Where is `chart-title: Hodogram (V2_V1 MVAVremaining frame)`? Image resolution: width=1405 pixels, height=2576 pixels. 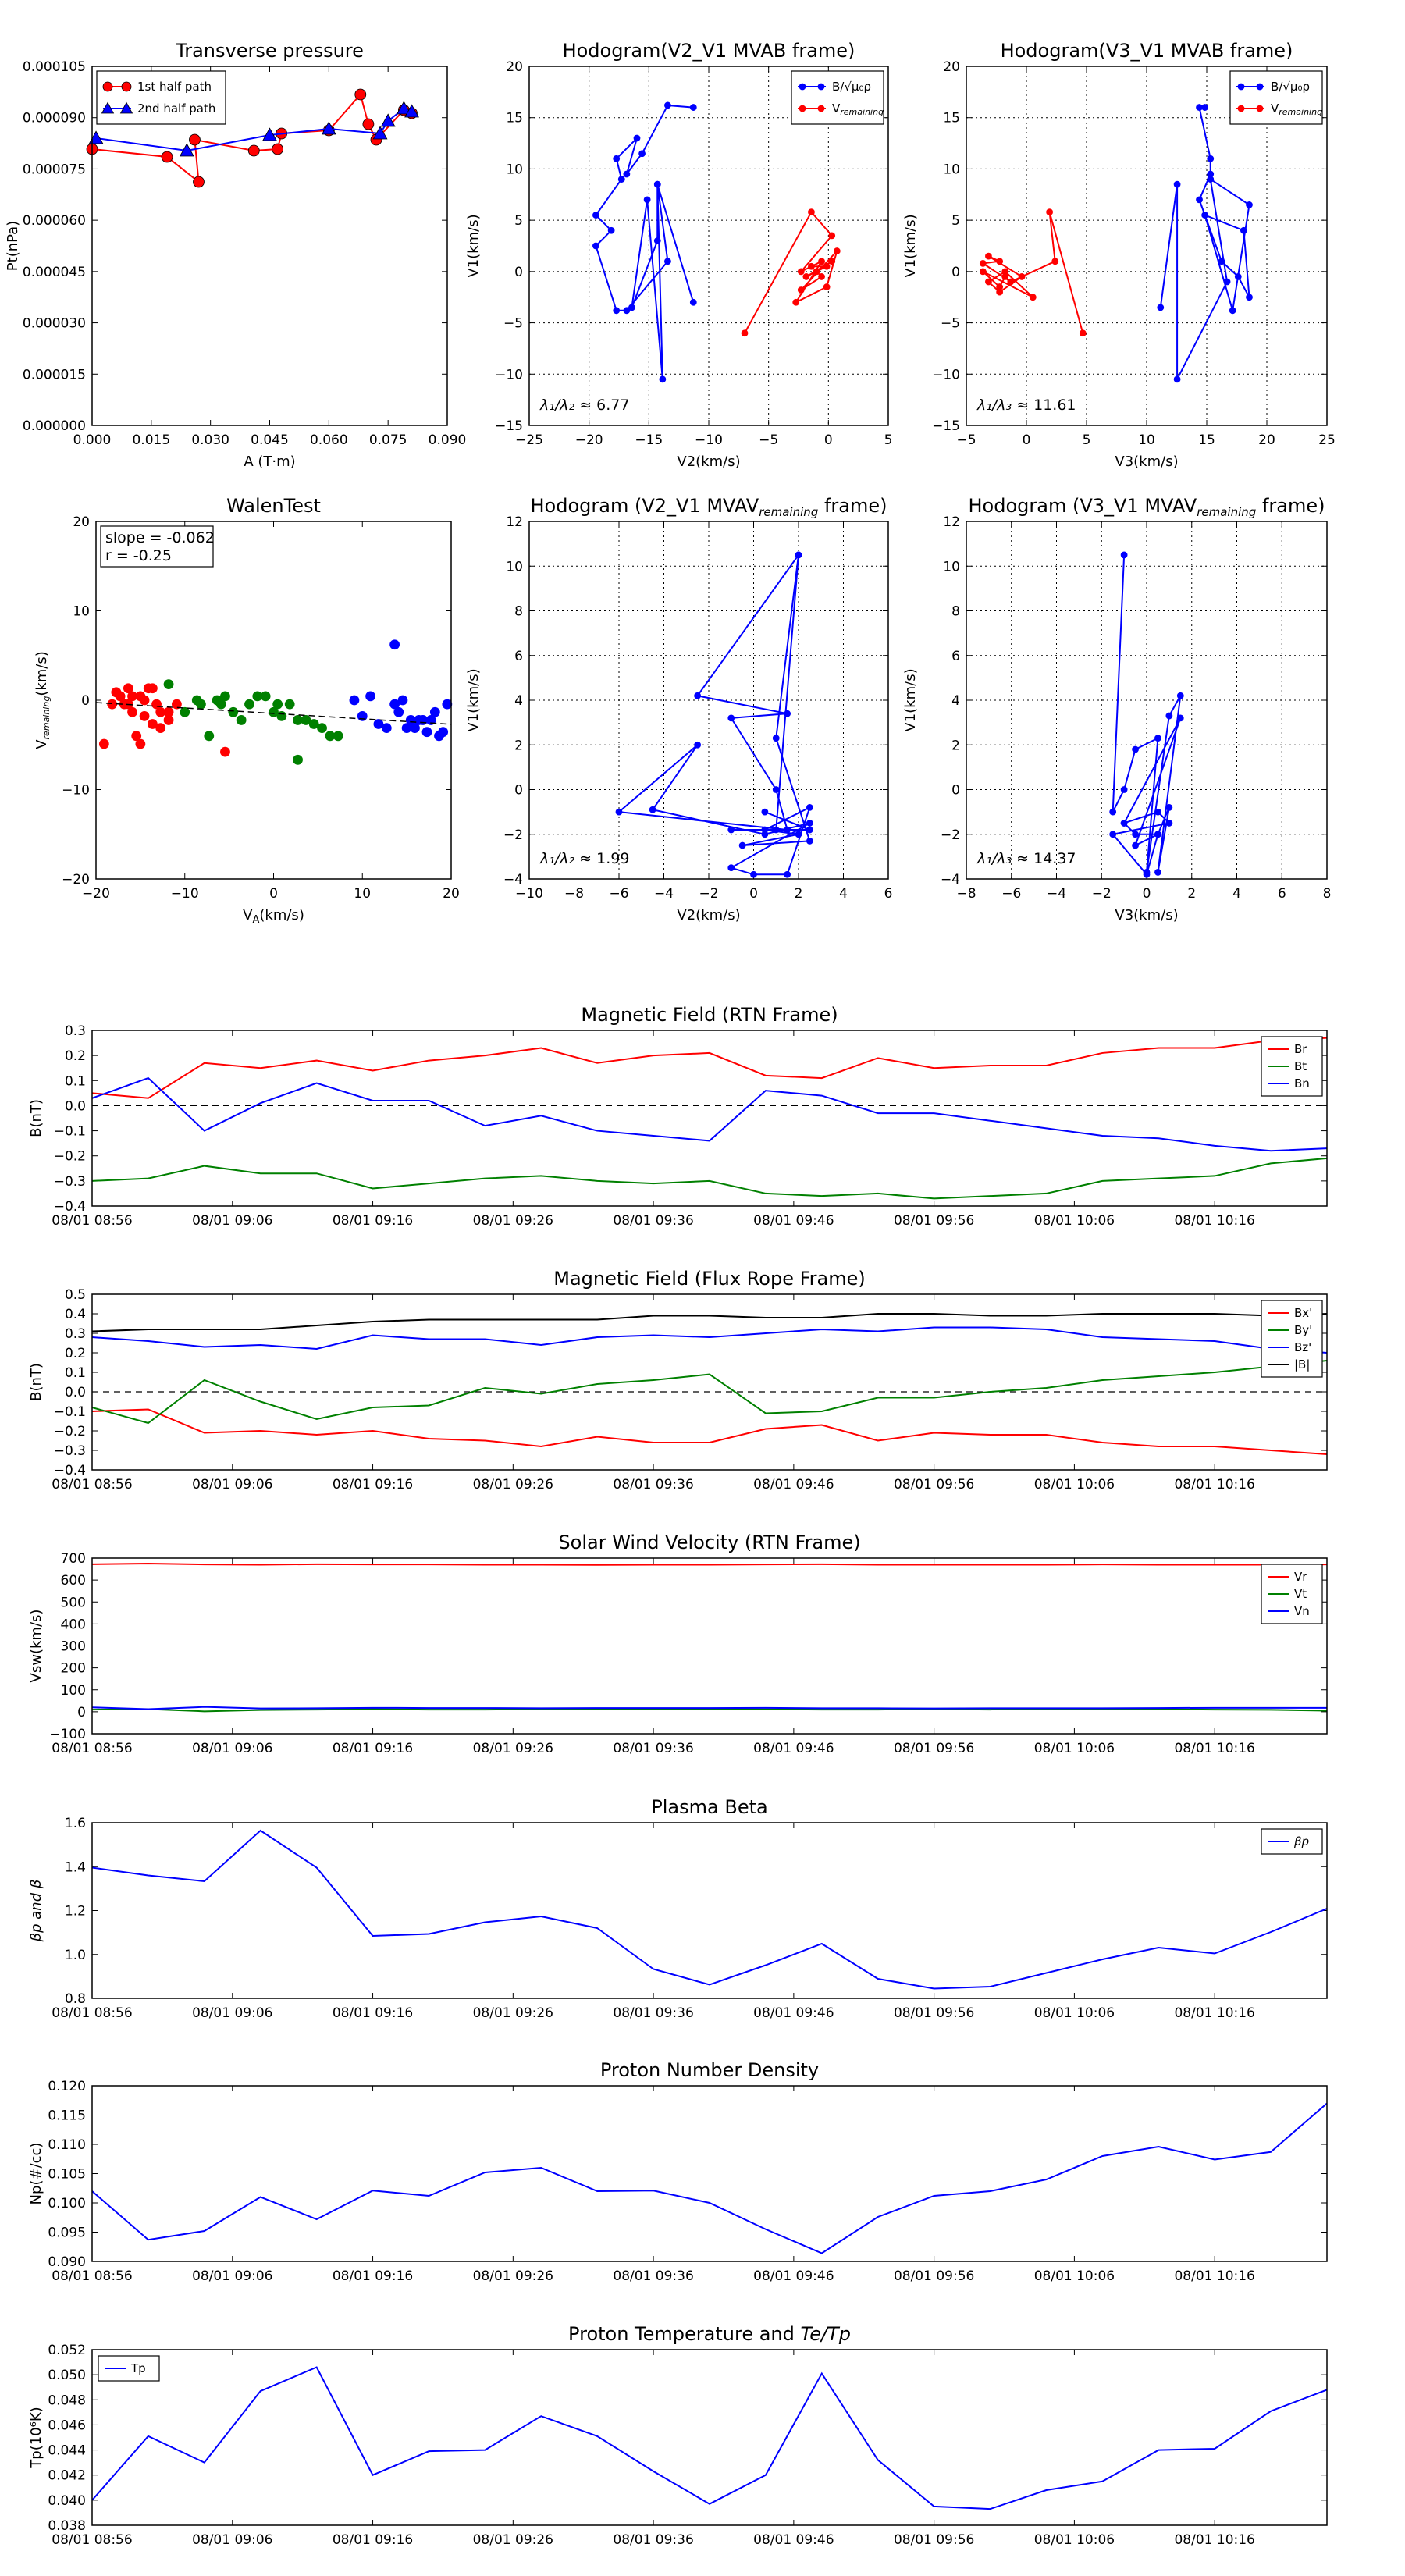
chart-title: Hodogram (V2_V1 MVAVremaining frame) is located at coordinates (709, 507).